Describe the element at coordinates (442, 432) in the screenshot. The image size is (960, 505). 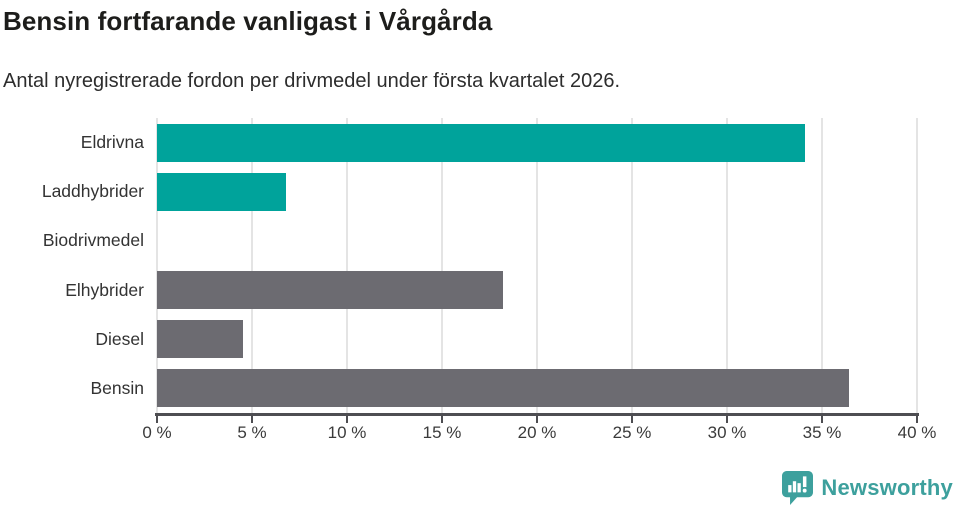
I see `x-tick-label-15: 15 %` at that location.